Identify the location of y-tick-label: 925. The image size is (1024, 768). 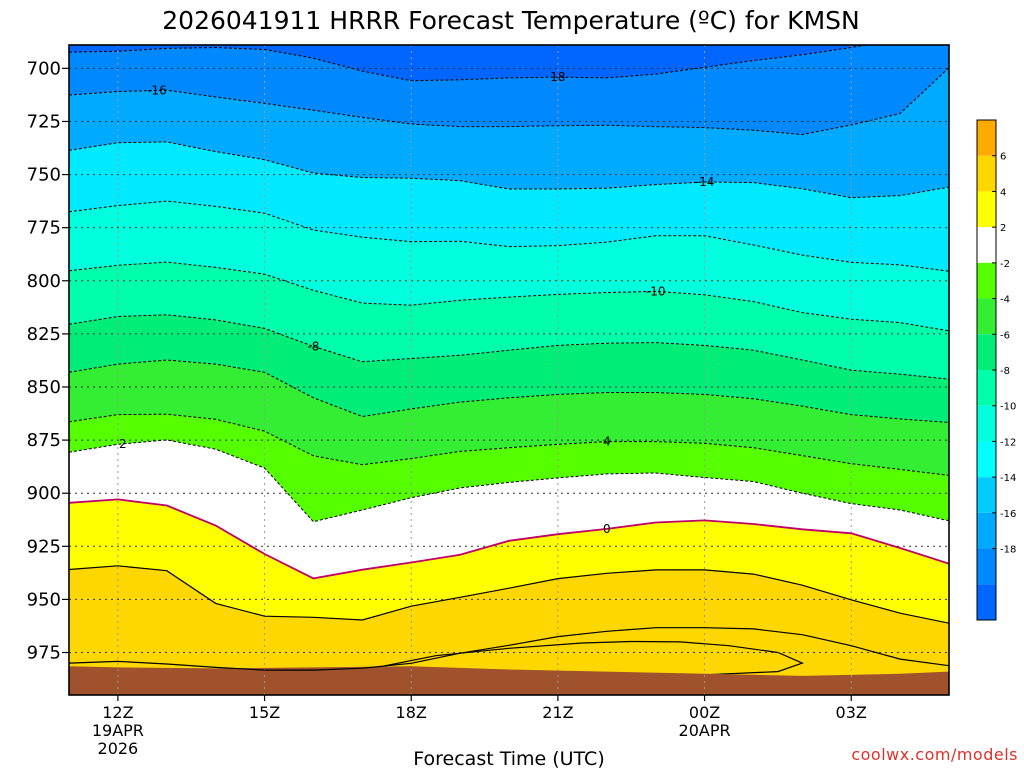
(44, 546).